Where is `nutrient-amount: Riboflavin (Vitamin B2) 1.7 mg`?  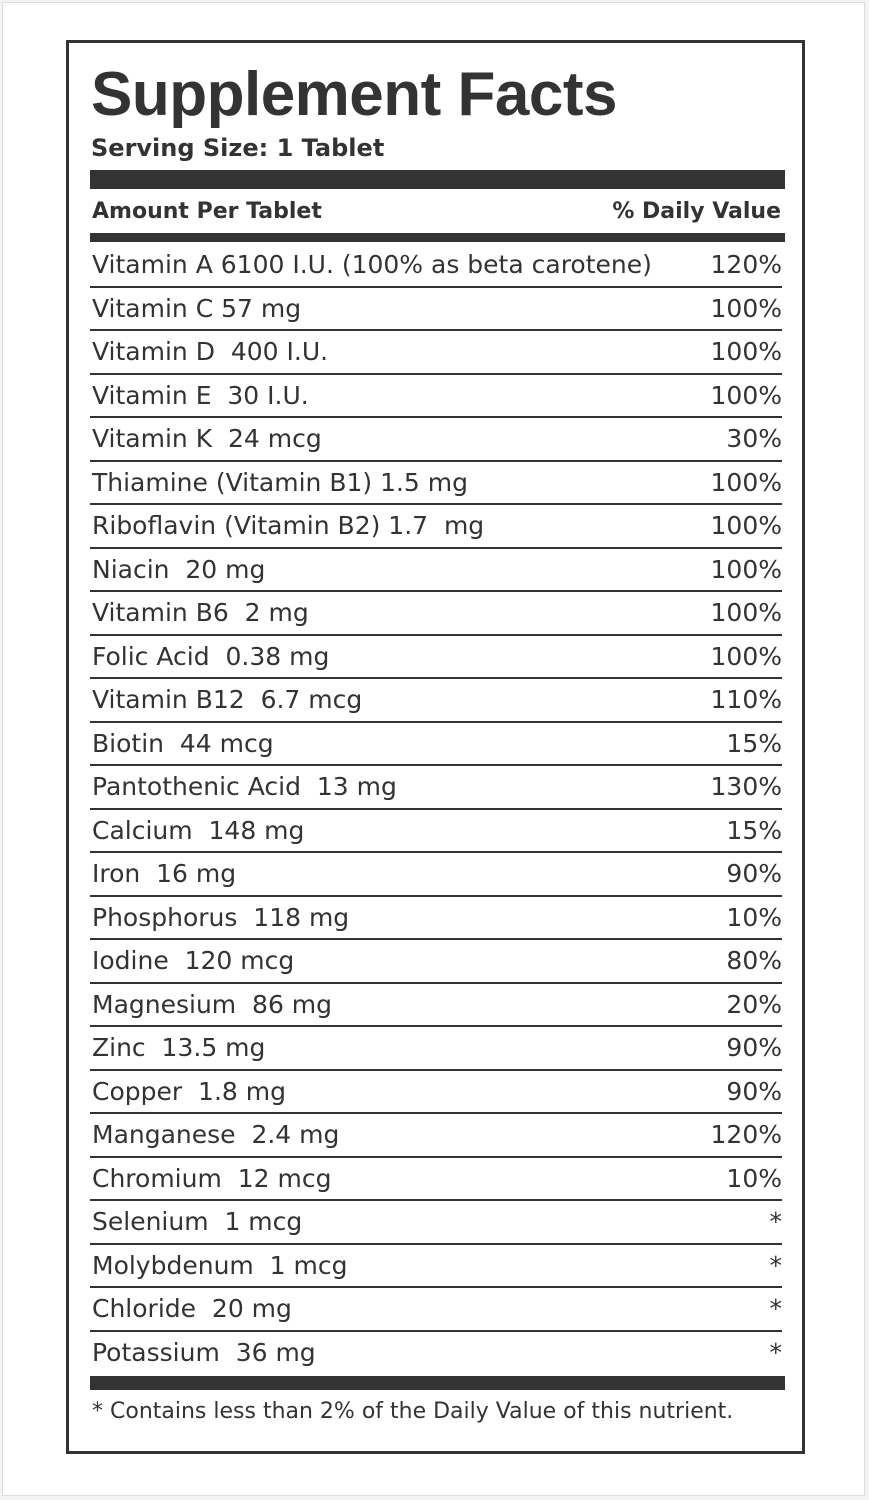 nutrient-amount: Riboflavin (Vitamin B2) 1.7 mg is located at coordinates (288, 525).